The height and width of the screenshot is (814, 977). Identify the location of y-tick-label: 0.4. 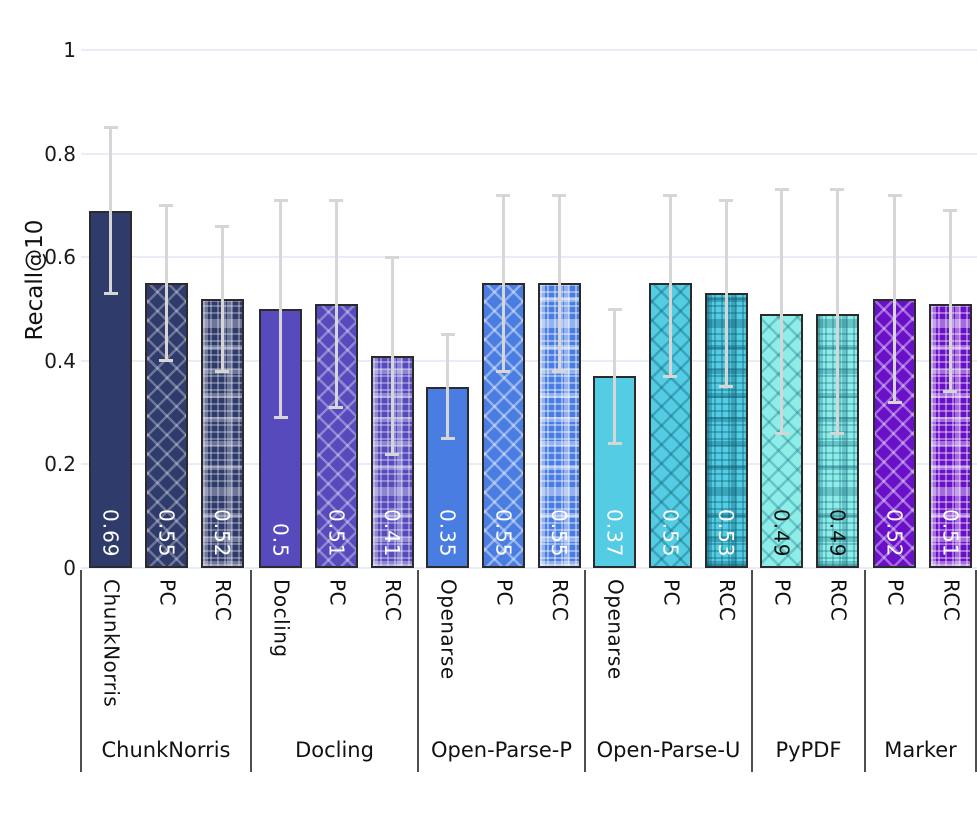
(60, 360).